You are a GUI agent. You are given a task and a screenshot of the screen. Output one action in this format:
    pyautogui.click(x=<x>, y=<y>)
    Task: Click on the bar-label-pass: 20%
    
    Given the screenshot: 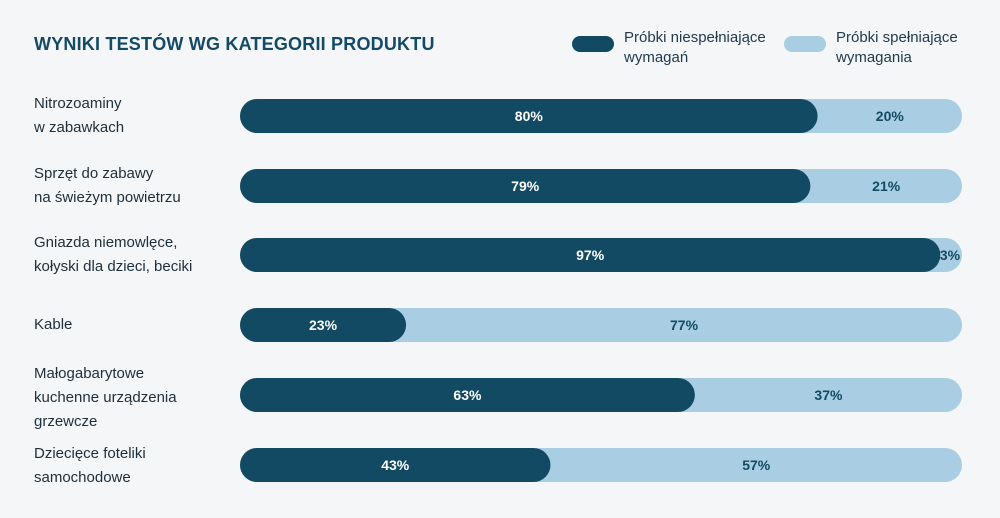 What is the action you would take?
    pyautogui.click(x=890, y=116)
    